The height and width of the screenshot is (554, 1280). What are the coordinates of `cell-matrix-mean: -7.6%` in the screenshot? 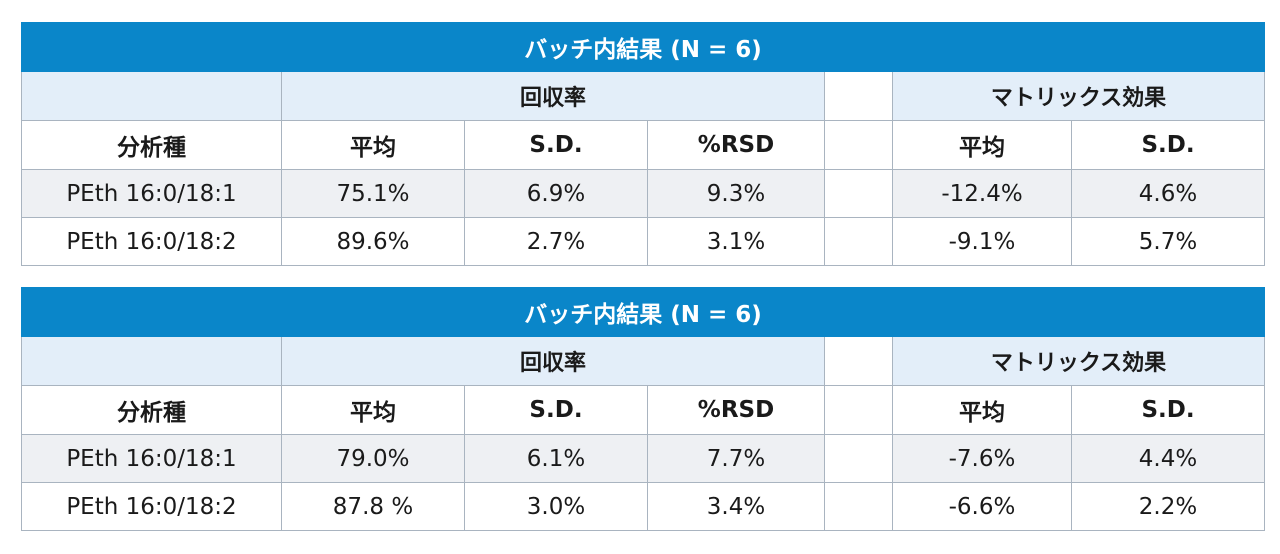 It's located at (982, 458).